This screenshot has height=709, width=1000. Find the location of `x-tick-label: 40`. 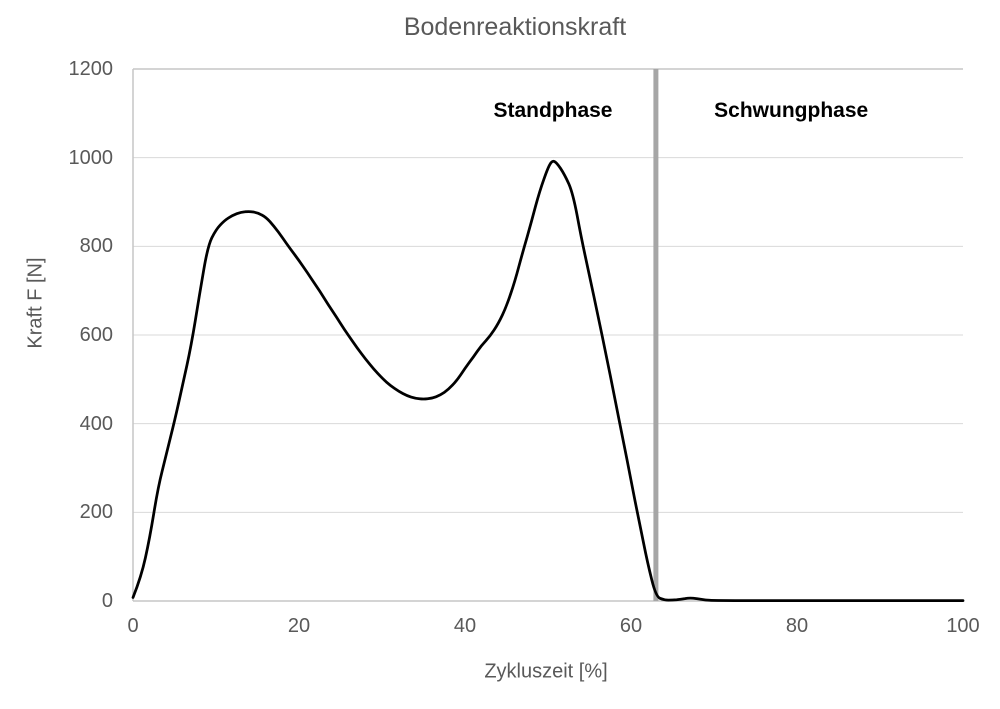

x-tick-label: 40 is located at coordinates (465, 626).